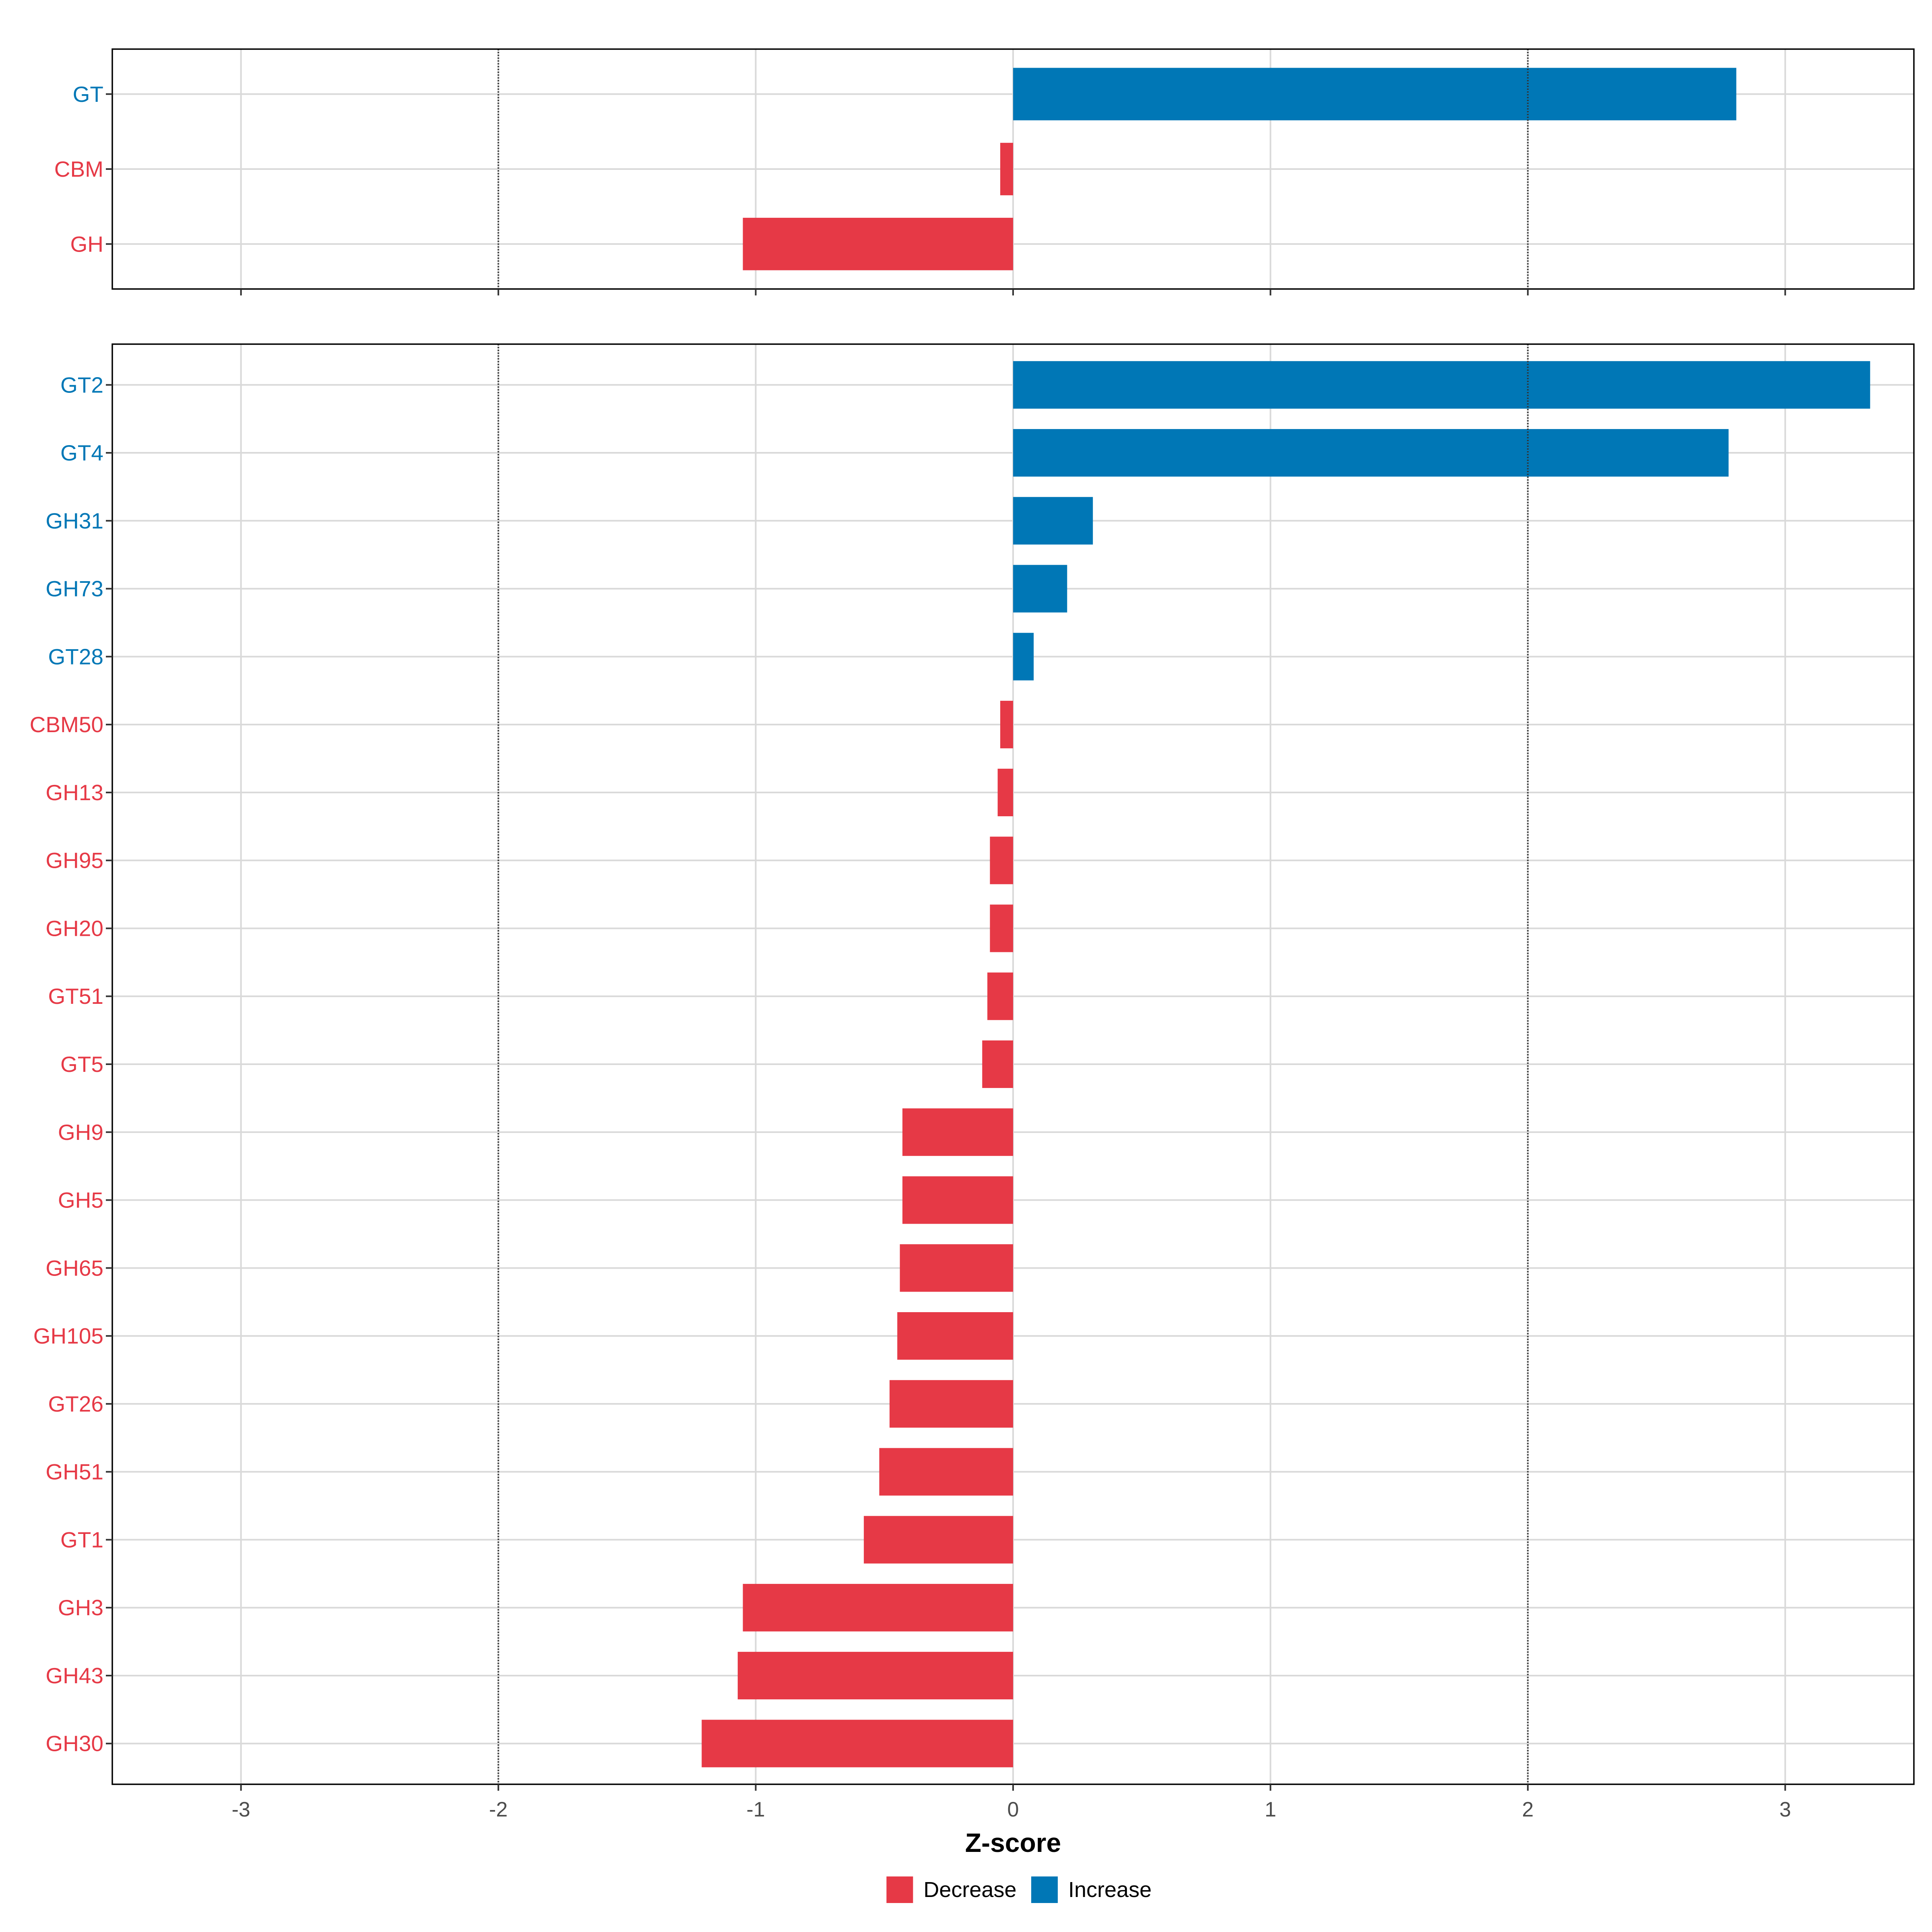 This screenshot has height=1932, width=1932. What do you see at coordinates (75, 656) in the screenshot?
I see `category-label: GT28` at bounding box center [75, 656].